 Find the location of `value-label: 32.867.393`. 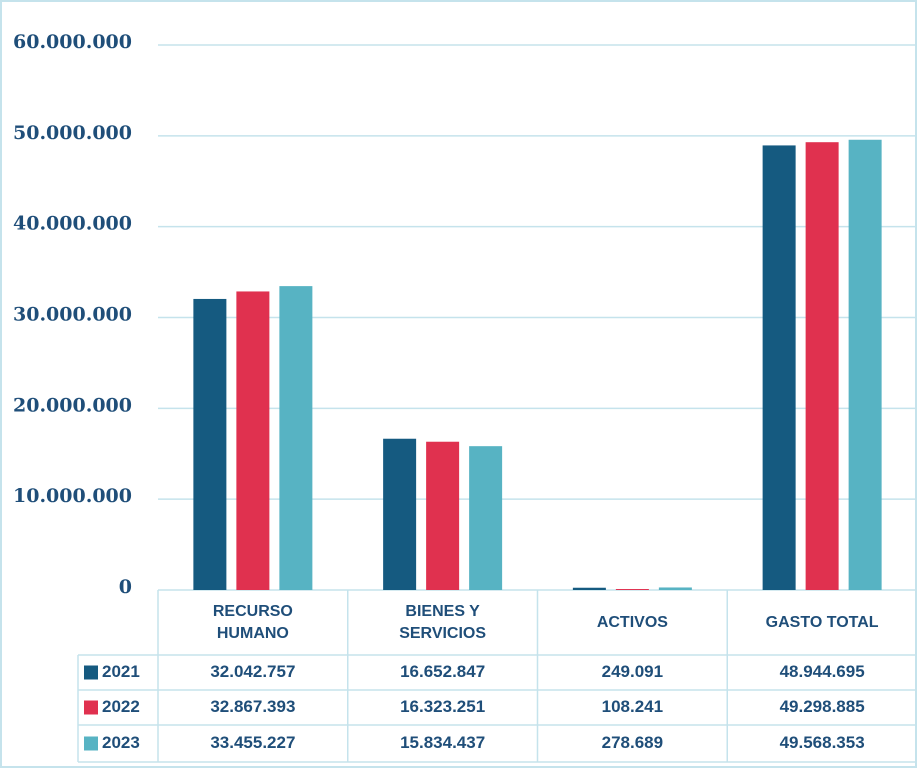

value-label: 32.867.393 is located at coordinates (252, 706).